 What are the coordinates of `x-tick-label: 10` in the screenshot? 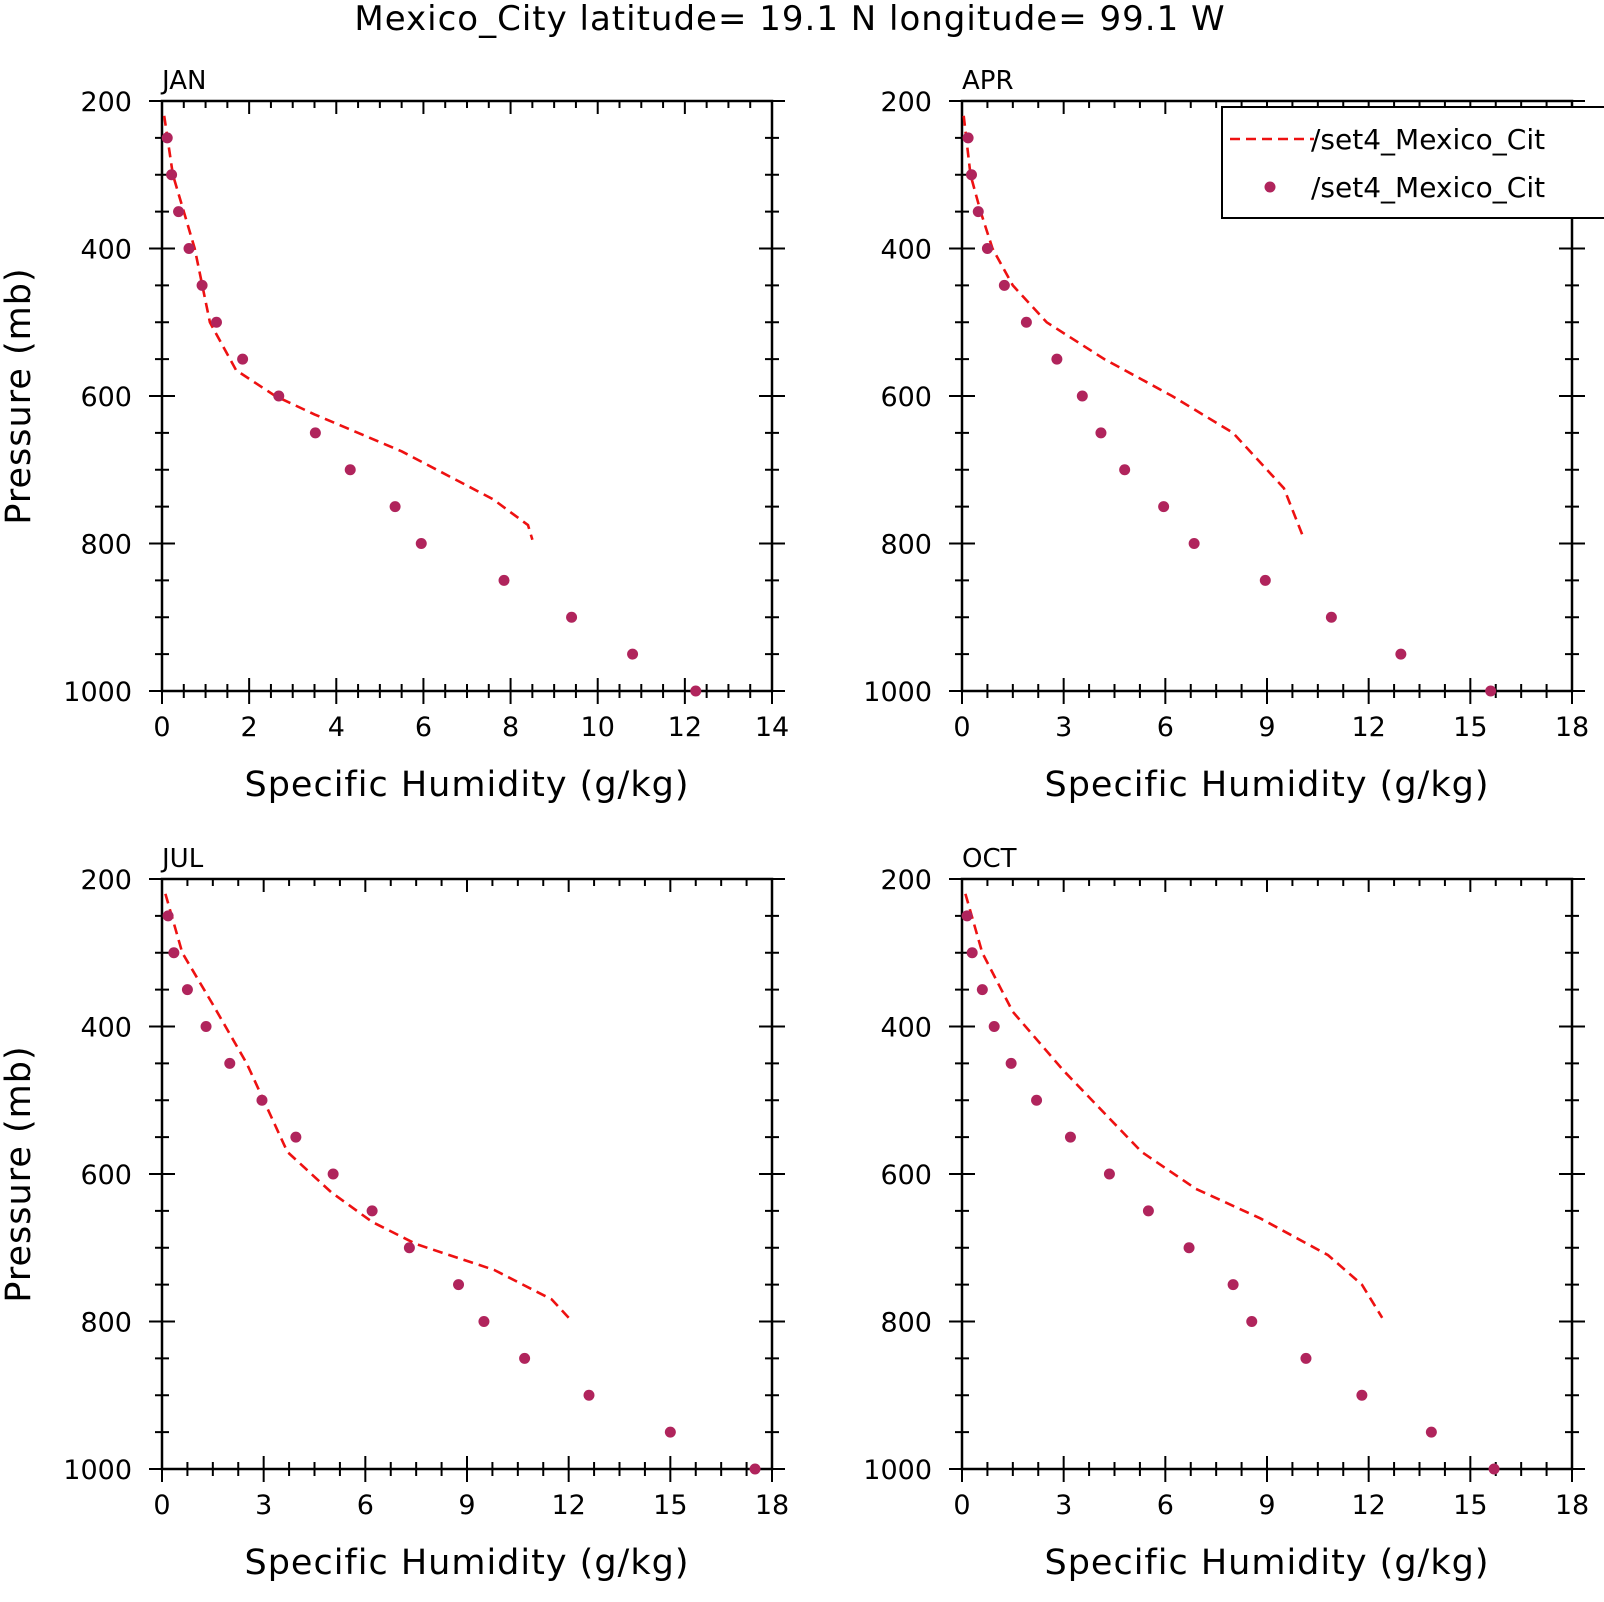 It's located at (598, 727).